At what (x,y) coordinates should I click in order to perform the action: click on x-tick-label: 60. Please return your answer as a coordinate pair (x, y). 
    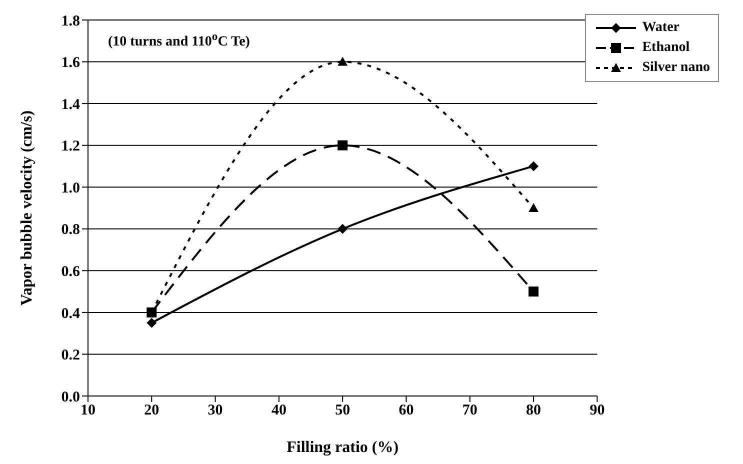
    Looking at the image, I should click on (406, 410).